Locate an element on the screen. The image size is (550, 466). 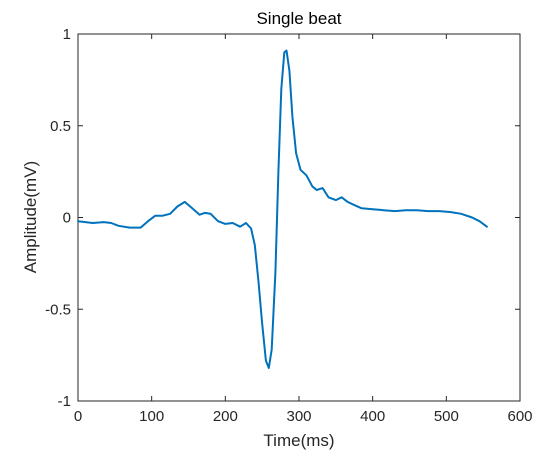
chart-title: Single beat is located at coordinates (298, 18).